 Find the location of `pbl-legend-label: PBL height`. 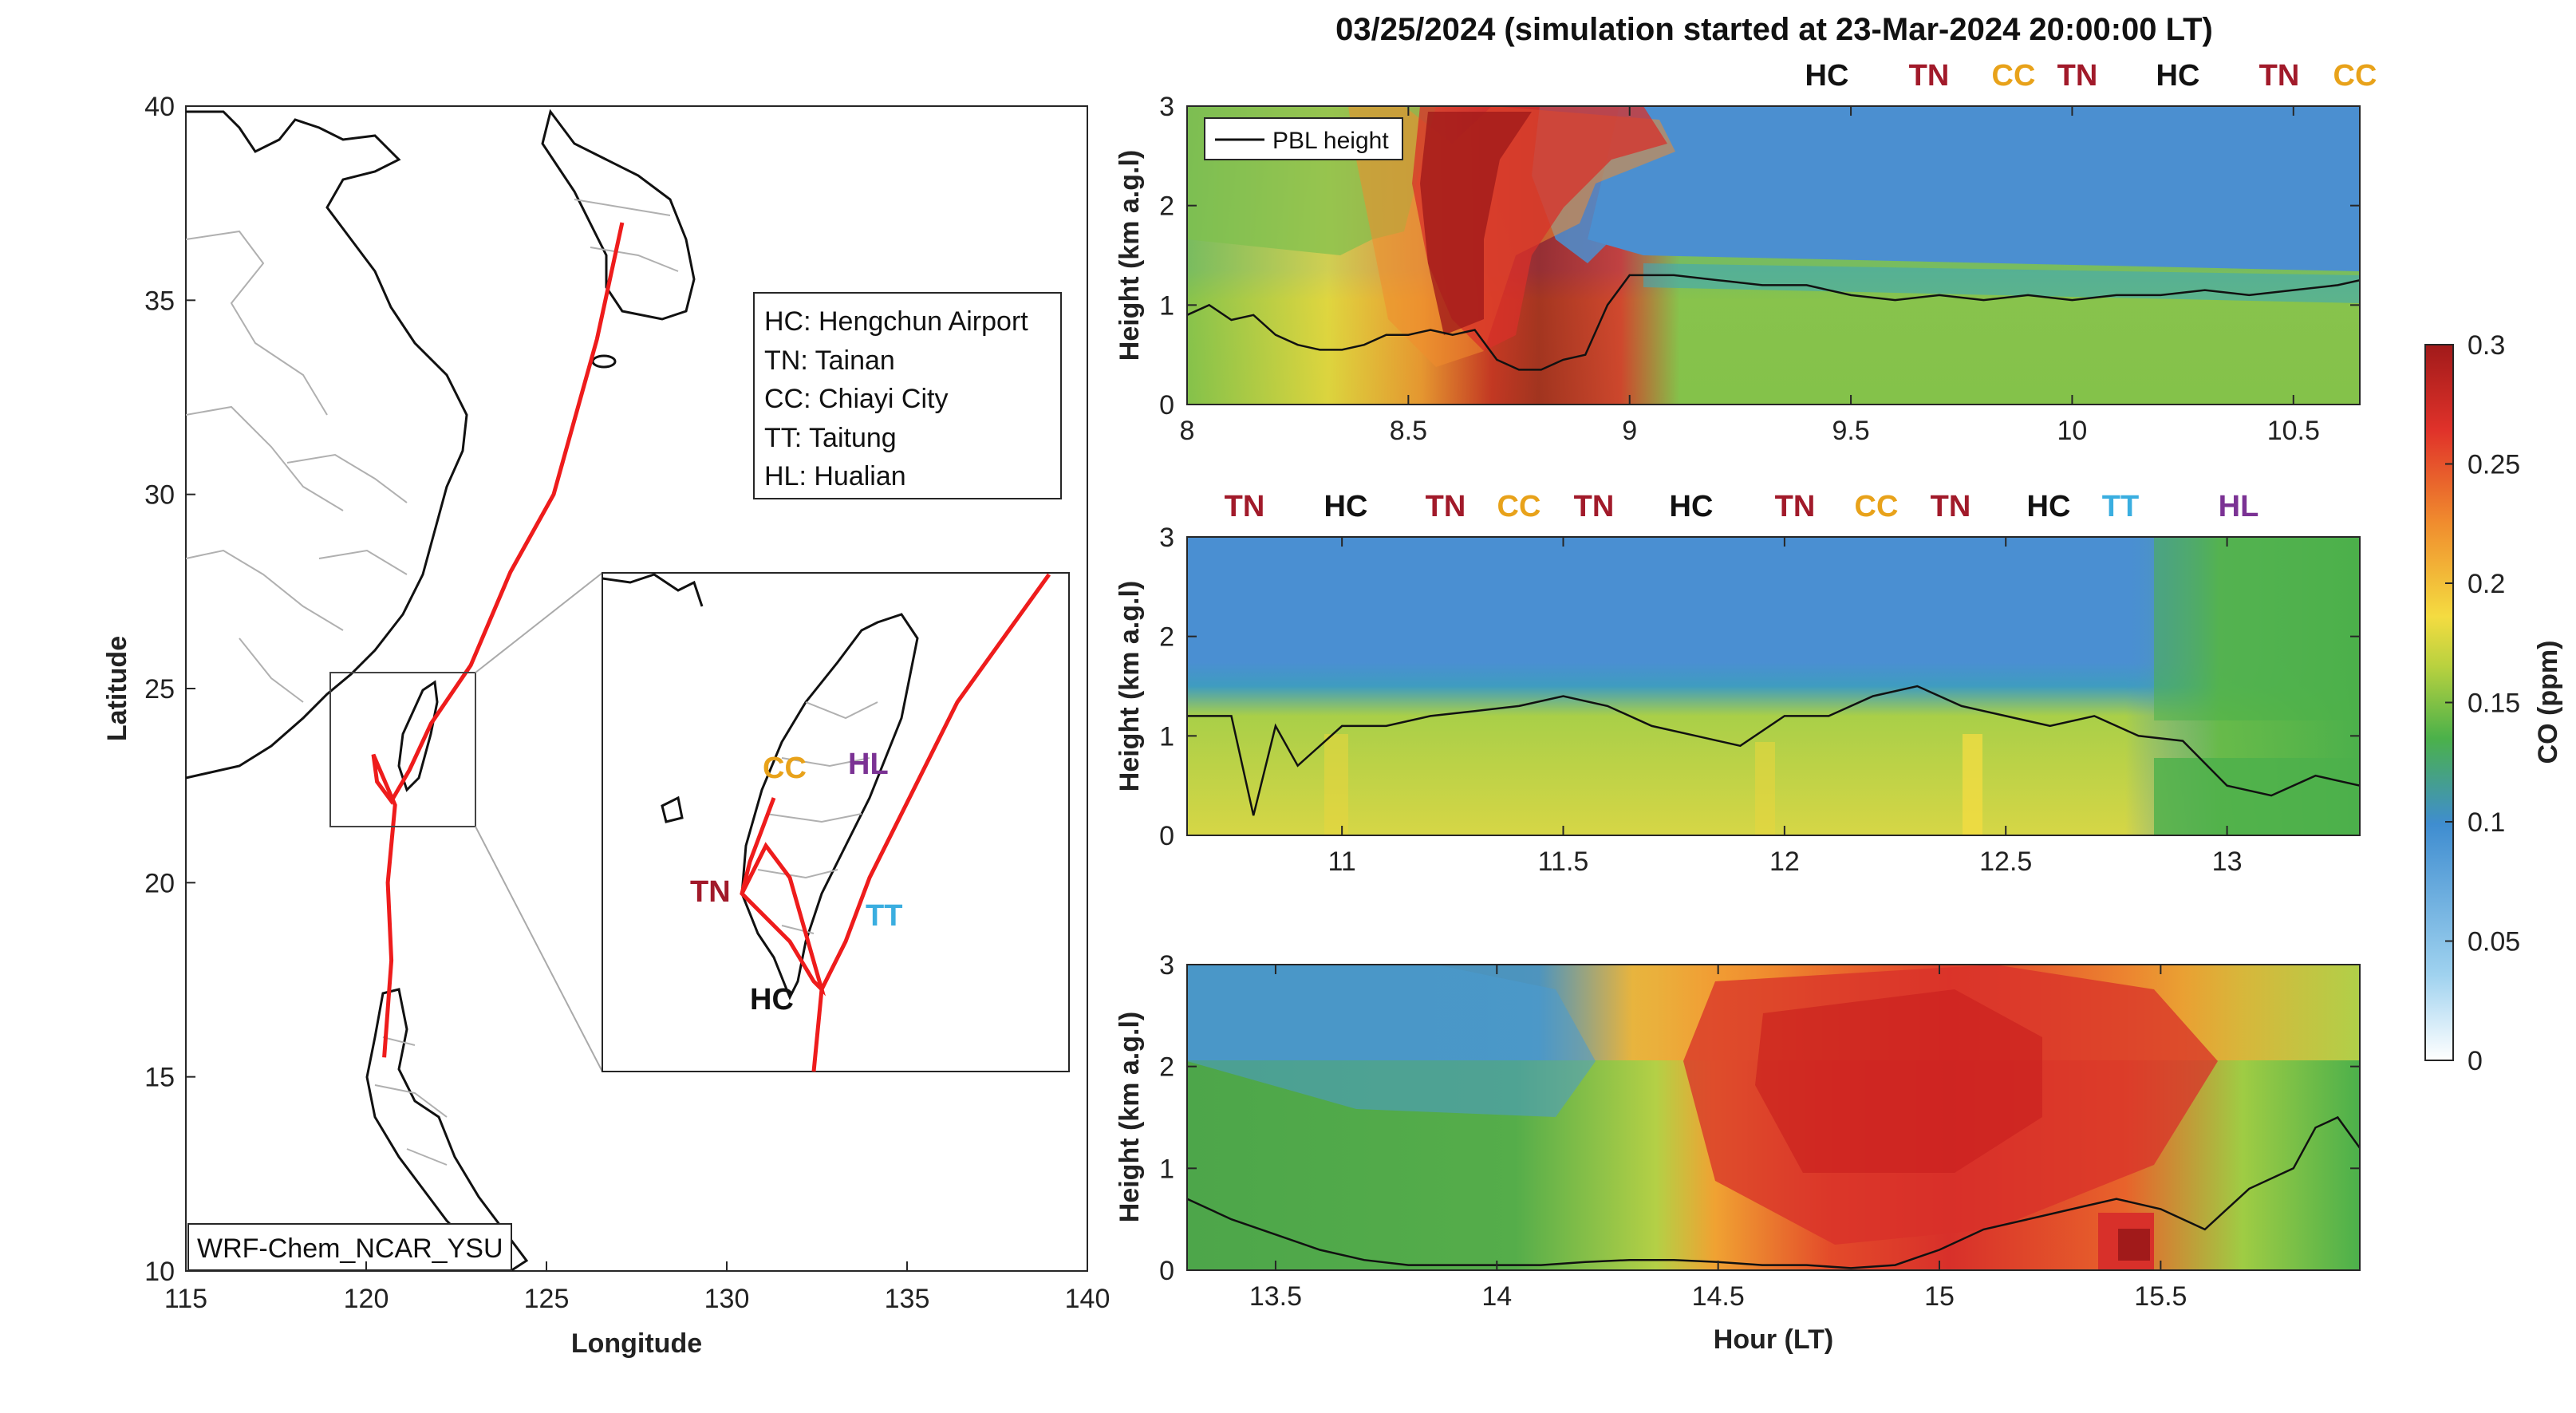

pbl-legend-label: PBL height is located at coordinates (1330, 141).